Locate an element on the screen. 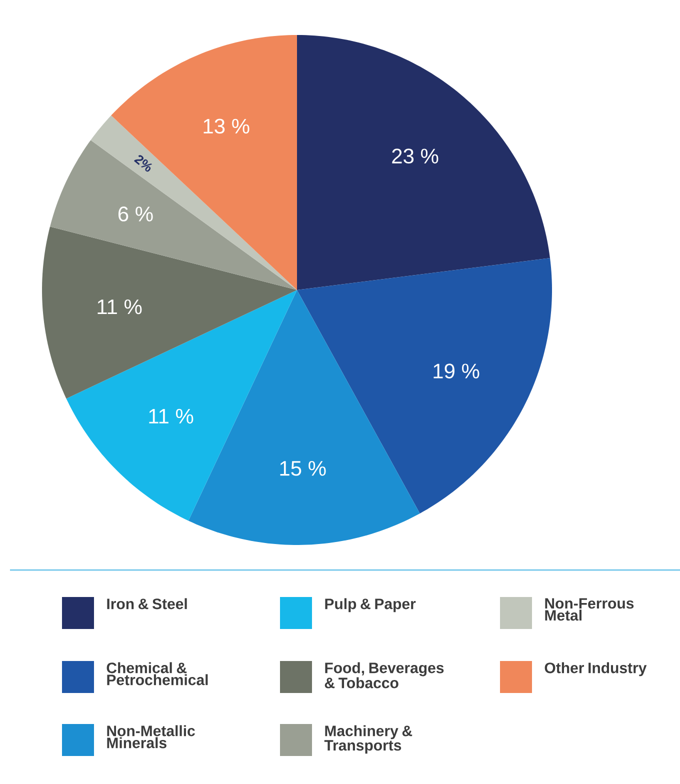 The height and width of the screenshot is (784, 680). data-label: 15 % is located at coordinates (303, 468).